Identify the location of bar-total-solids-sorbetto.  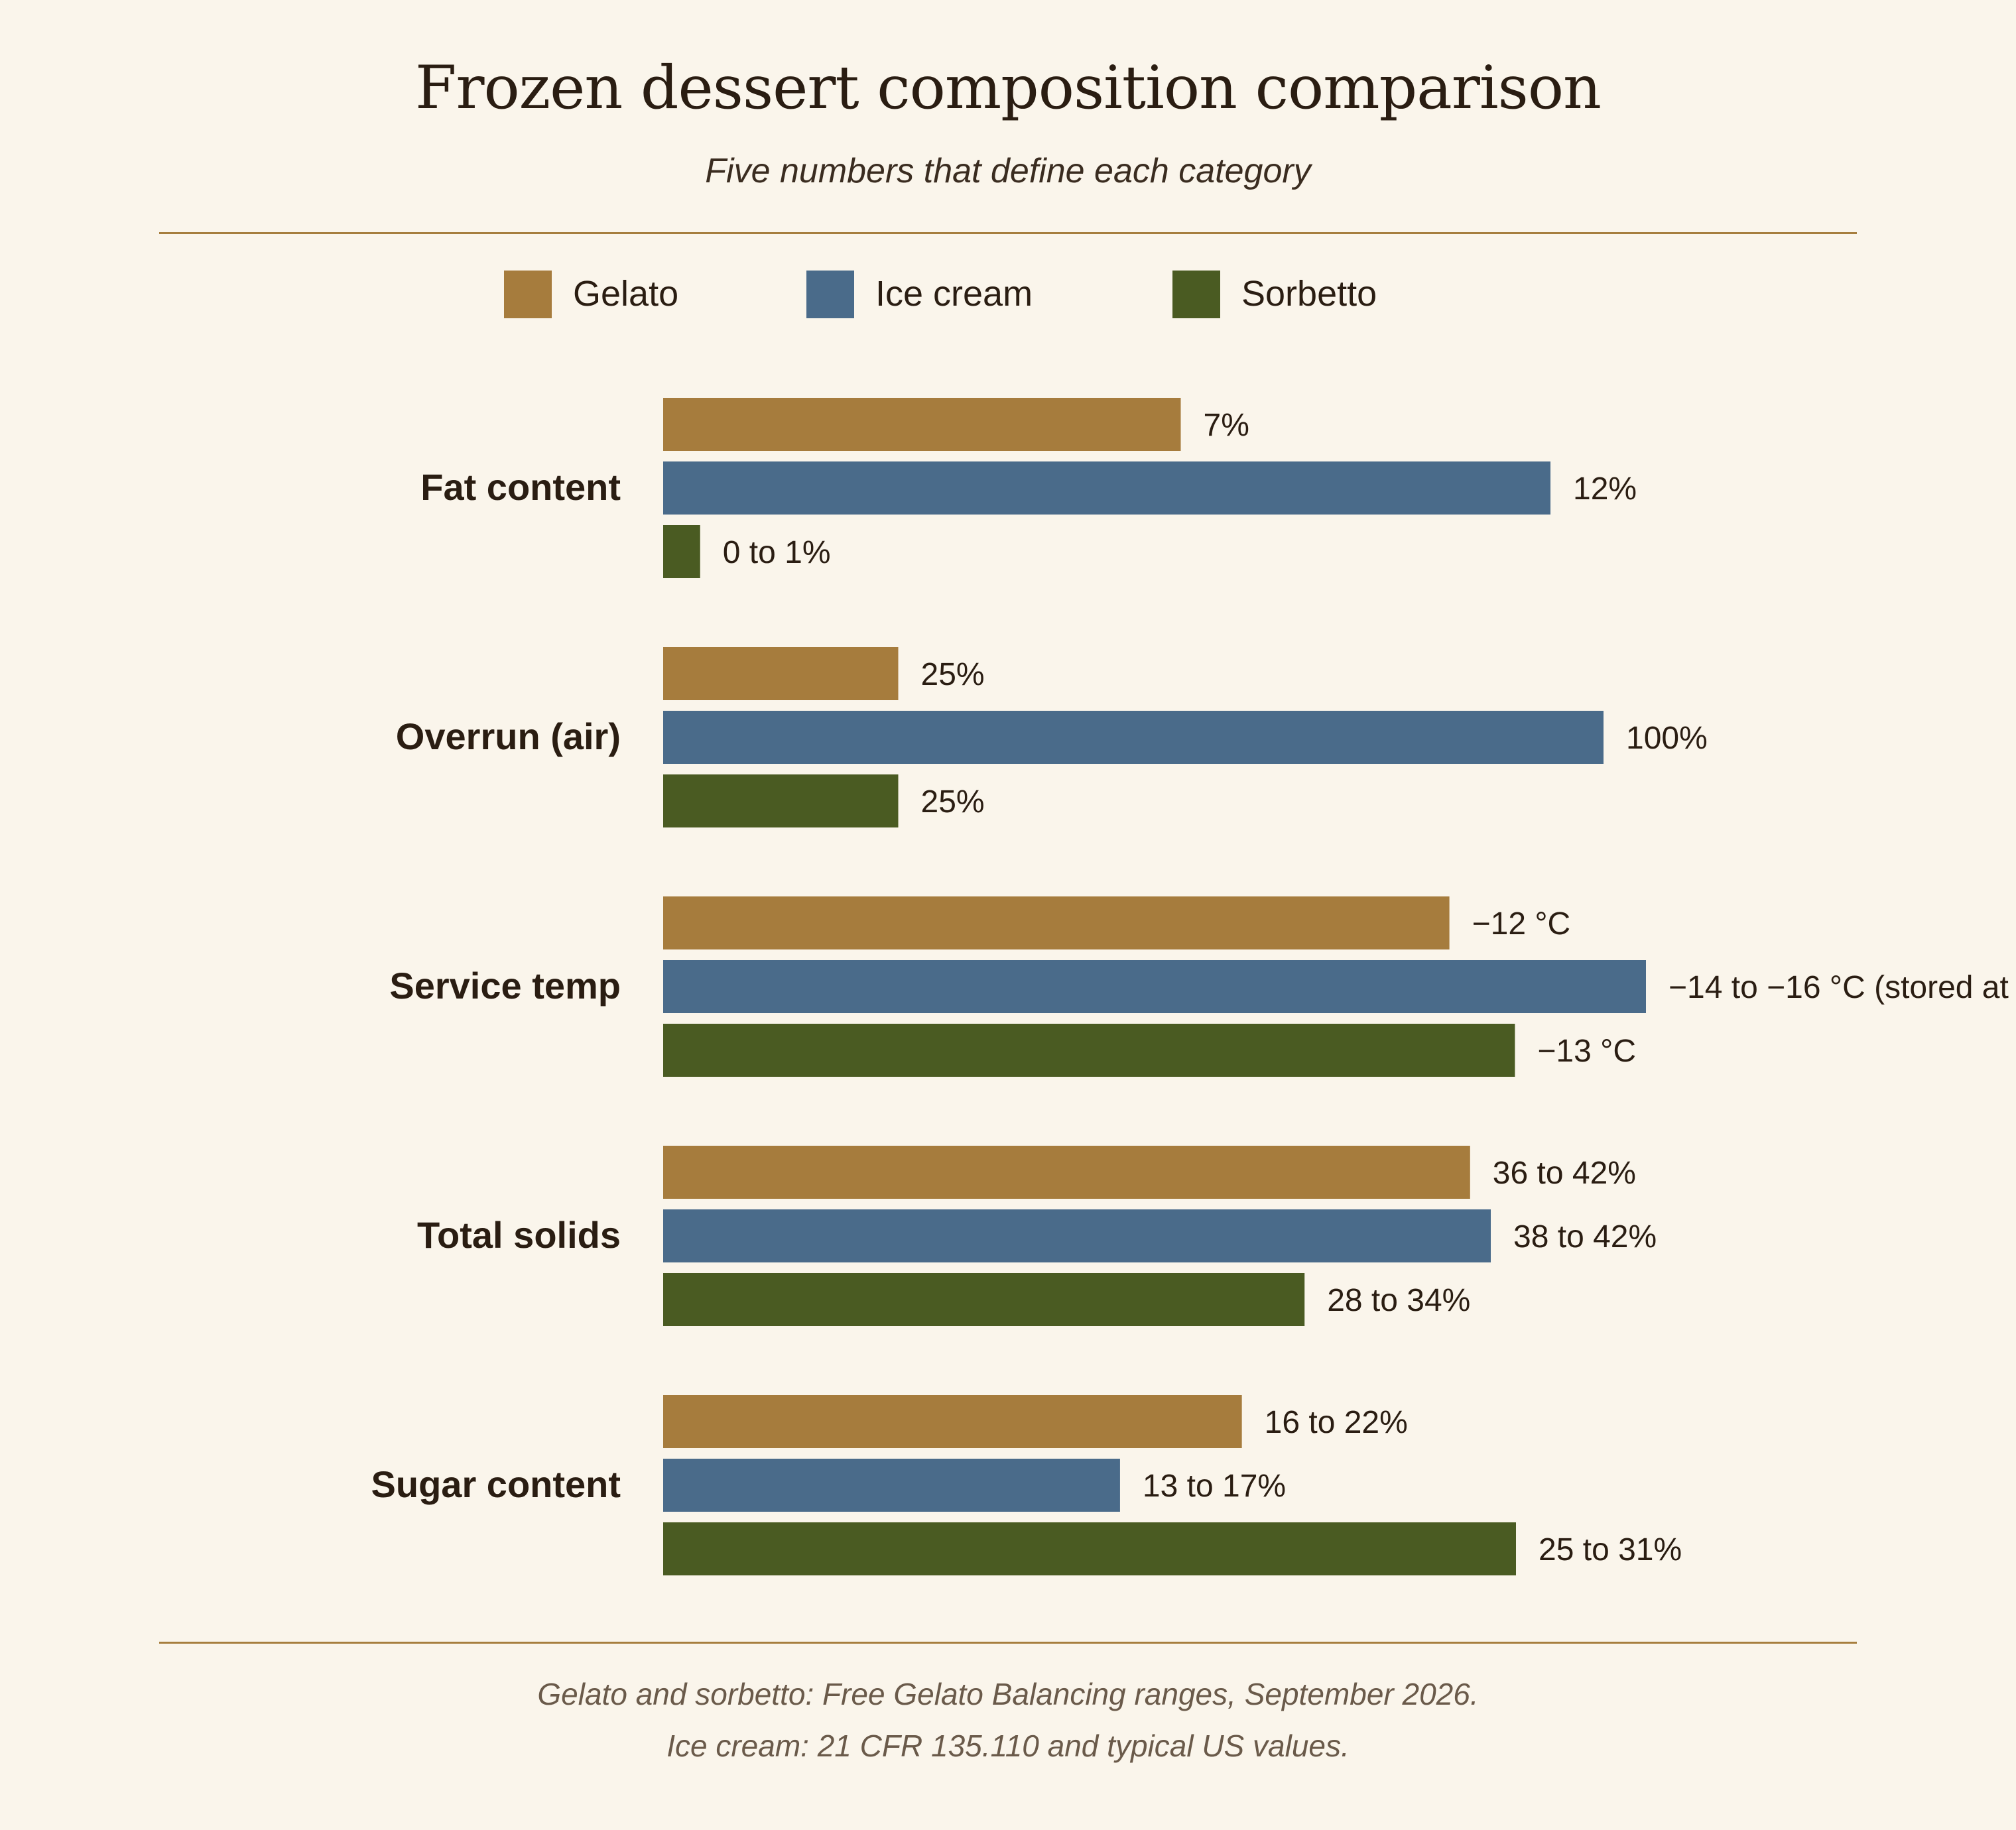
(984, 1299).